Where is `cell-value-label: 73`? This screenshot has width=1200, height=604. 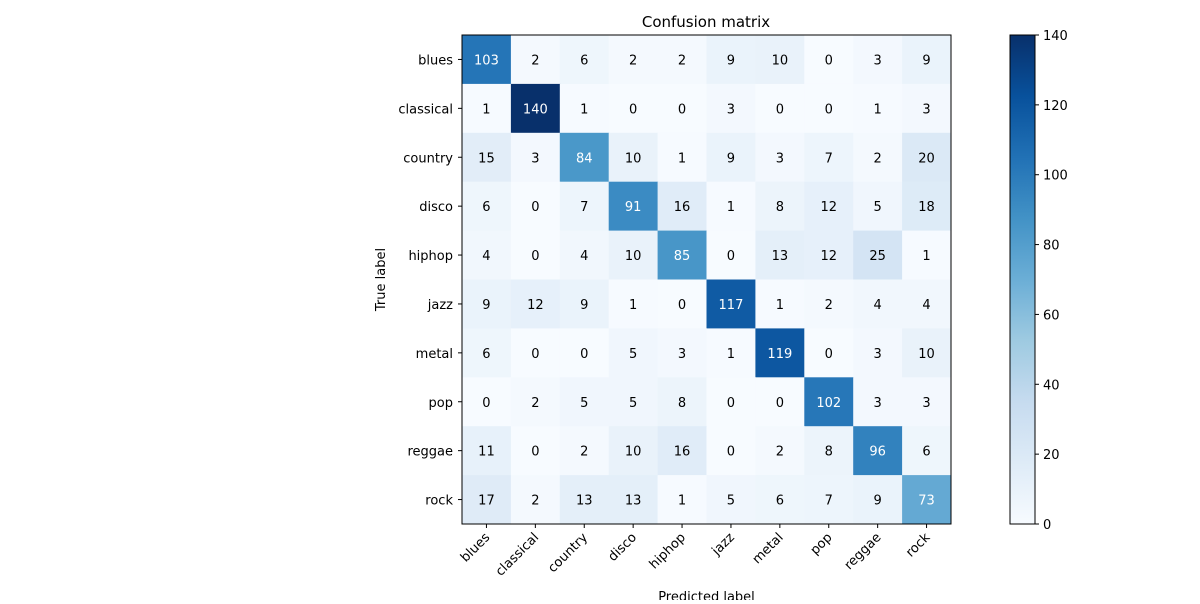
cell-value-label: 73 is located at coordinates (926, 501).